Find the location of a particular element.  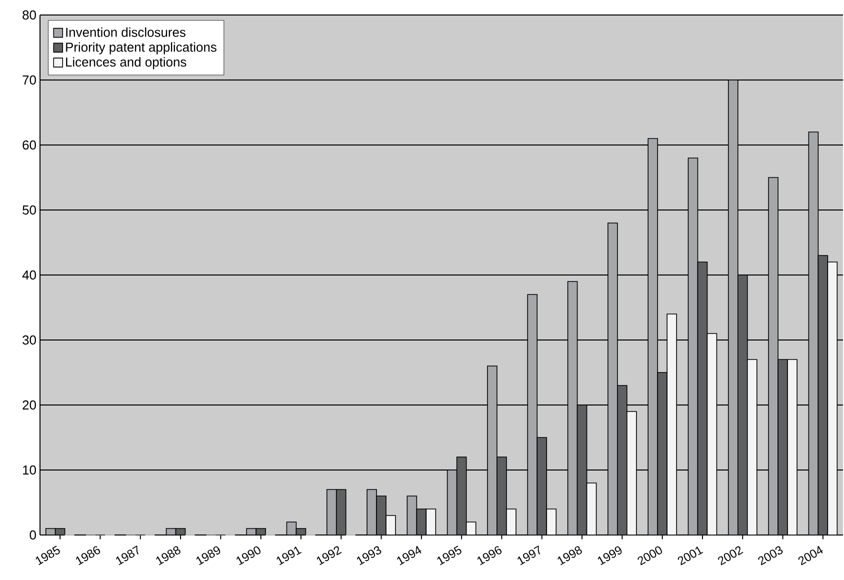

y-tick-label: 10 is located at coordinates (29, 470).